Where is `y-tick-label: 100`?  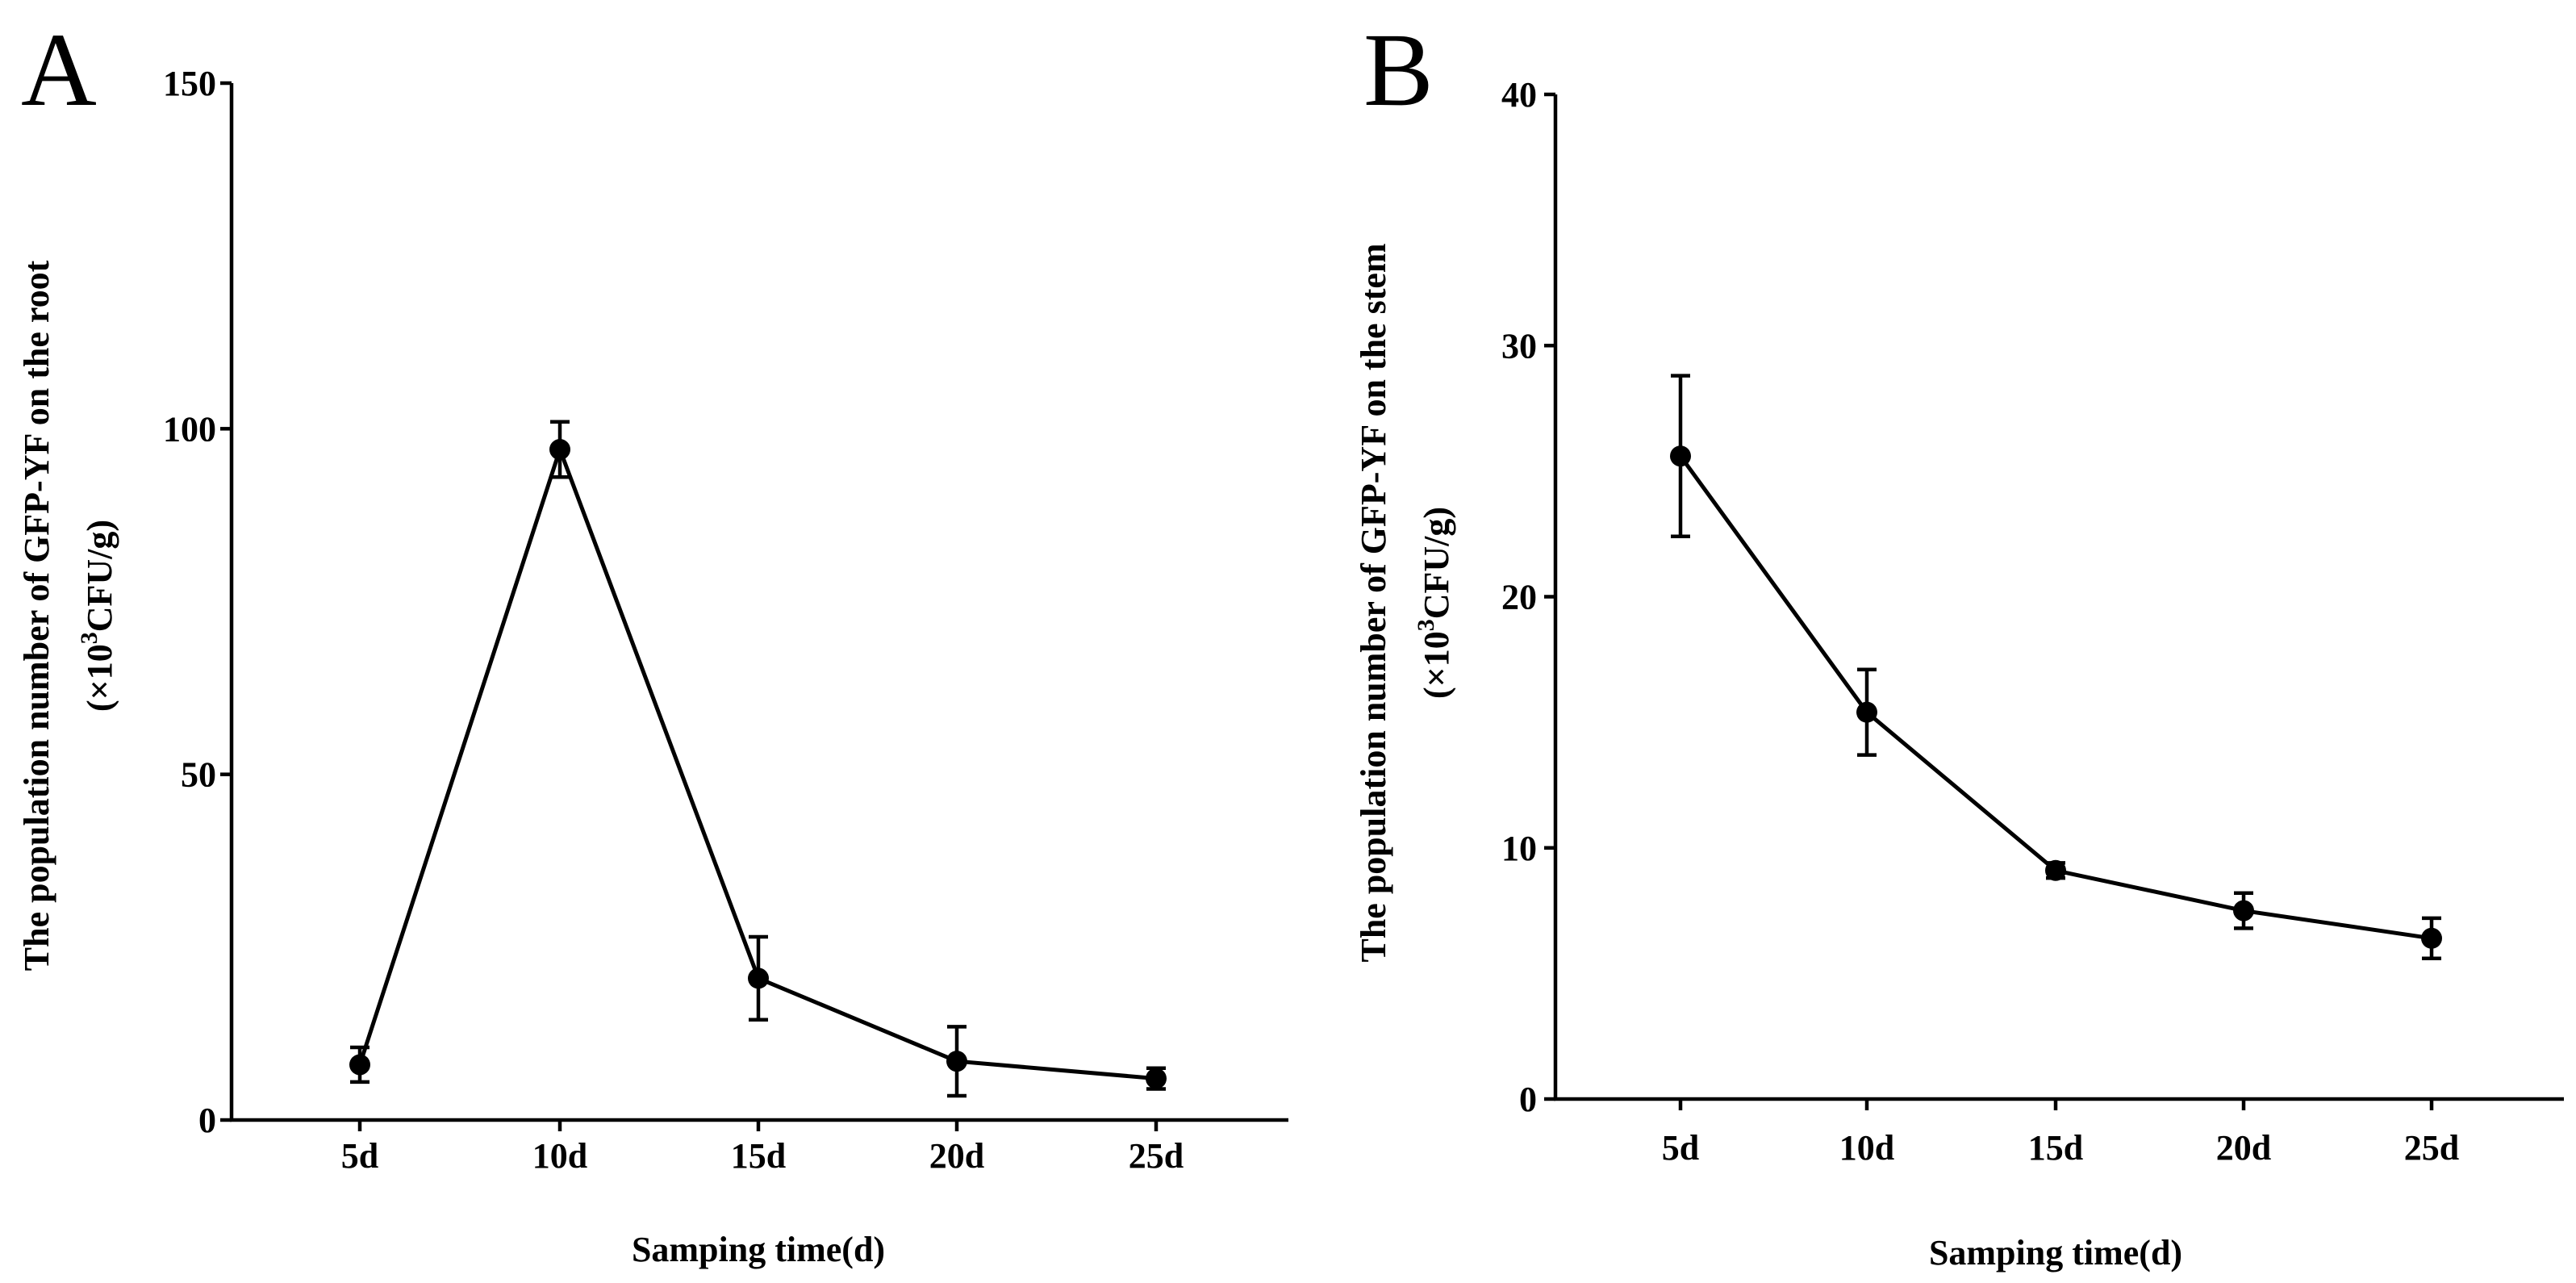
y-tick-label: 100 is located at coordinates (189, 429).